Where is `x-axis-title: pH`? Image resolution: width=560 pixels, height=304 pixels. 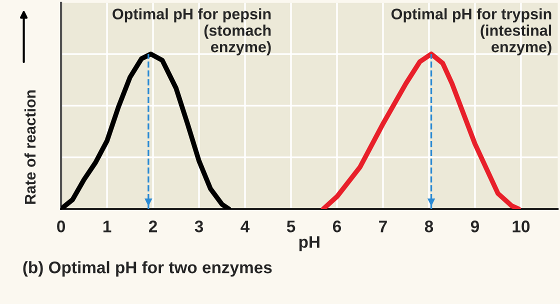
x-axis-title: pH is located at coordinates (309, 244).